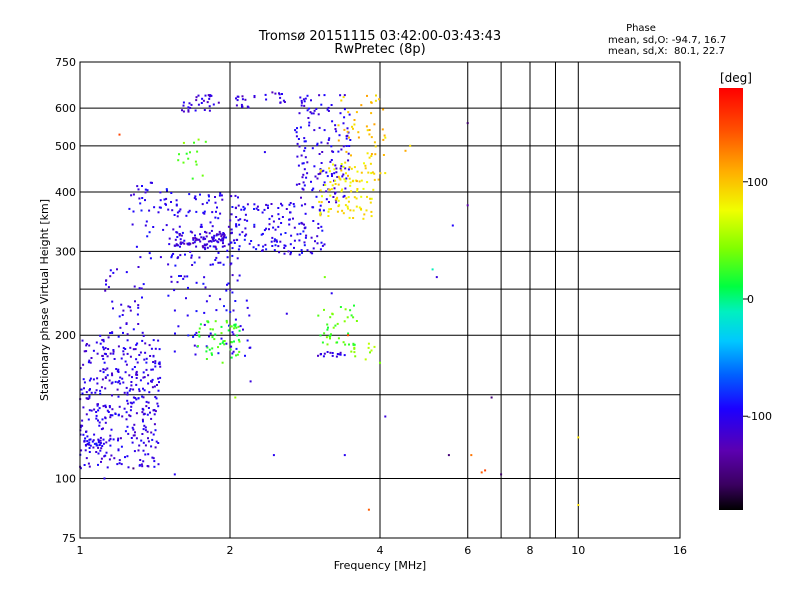 This screenshot has height=600, width=800. Describe the element at coordinates (379, 36) in the screenshot. I see `chart-title: Tromsø 20151115 03:42:00-03:43:43` at that location.